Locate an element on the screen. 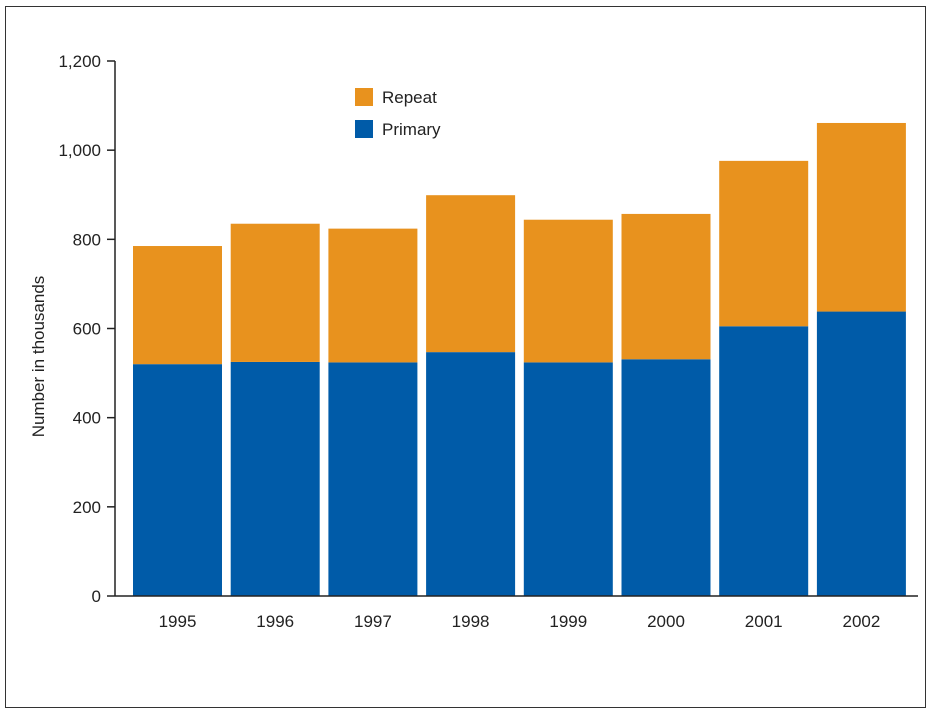 The height and width of the screenshot is (711, 934). legend-swatch-repeat is located at coordinates (364, 97).